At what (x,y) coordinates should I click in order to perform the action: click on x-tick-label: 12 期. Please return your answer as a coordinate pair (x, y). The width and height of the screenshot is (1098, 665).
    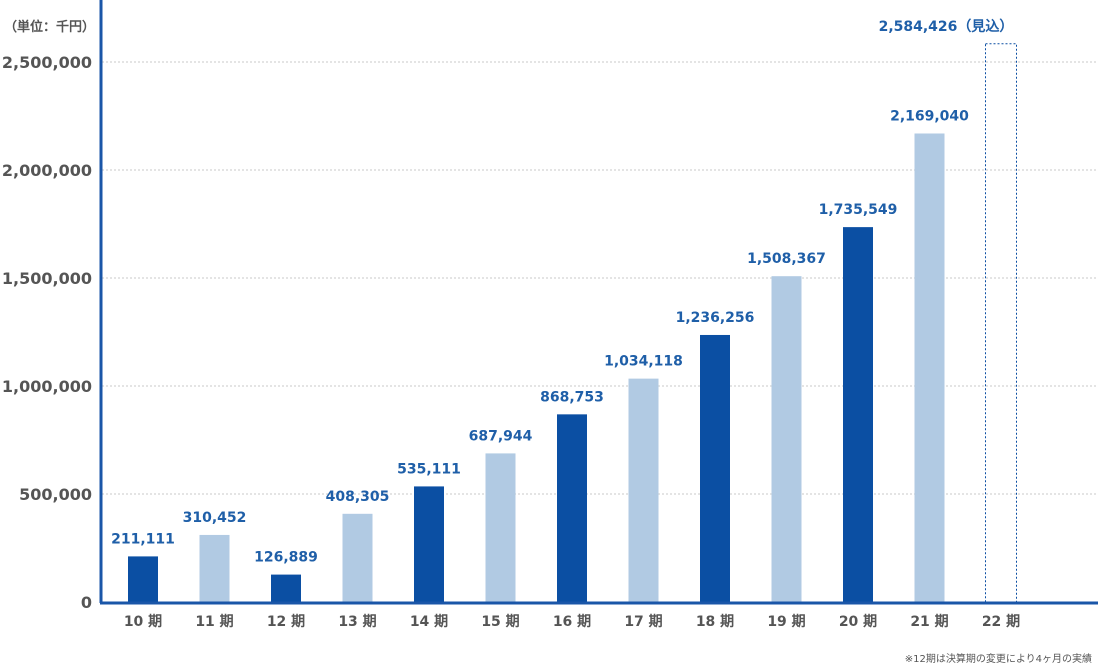
    Looking at the image, I should click on (286, 622).